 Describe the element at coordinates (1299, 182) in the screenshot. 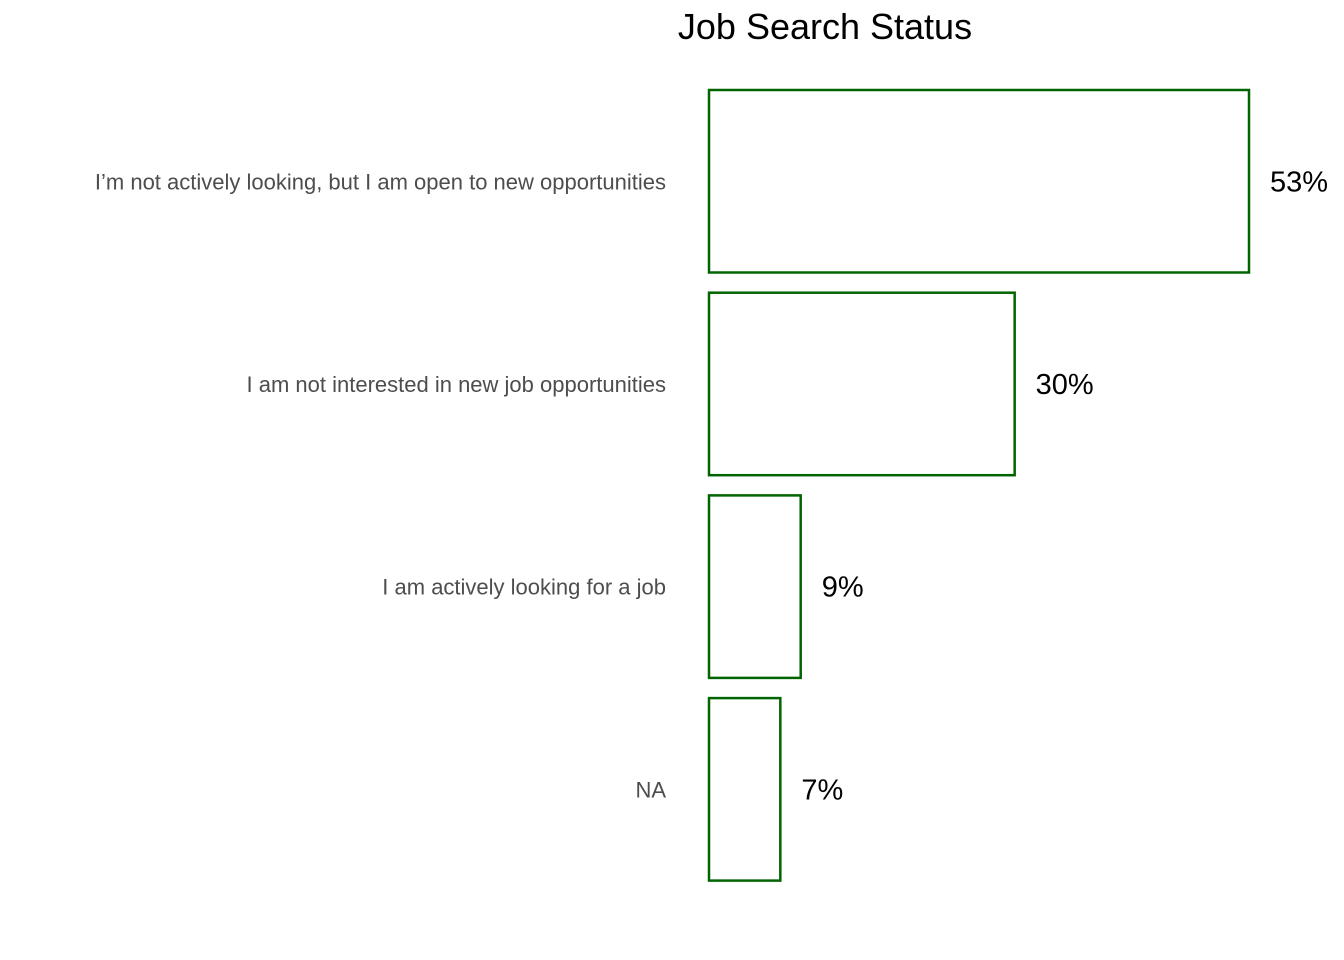

I see `value-label-0: 53%` at that location.